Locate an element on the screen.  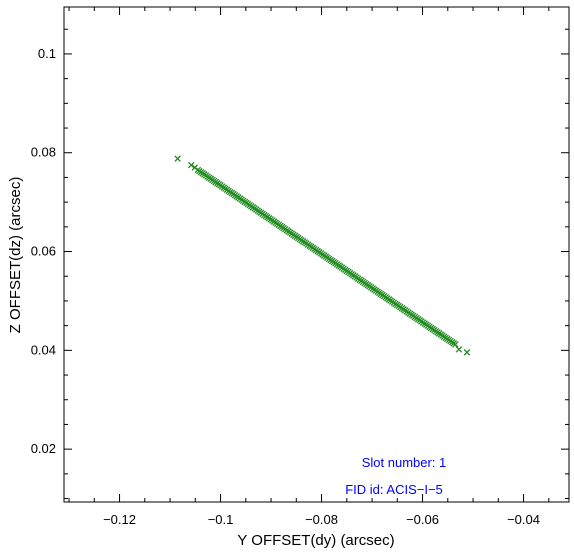
y-tick-label: 0.1 is located at coordinates (47, 53).